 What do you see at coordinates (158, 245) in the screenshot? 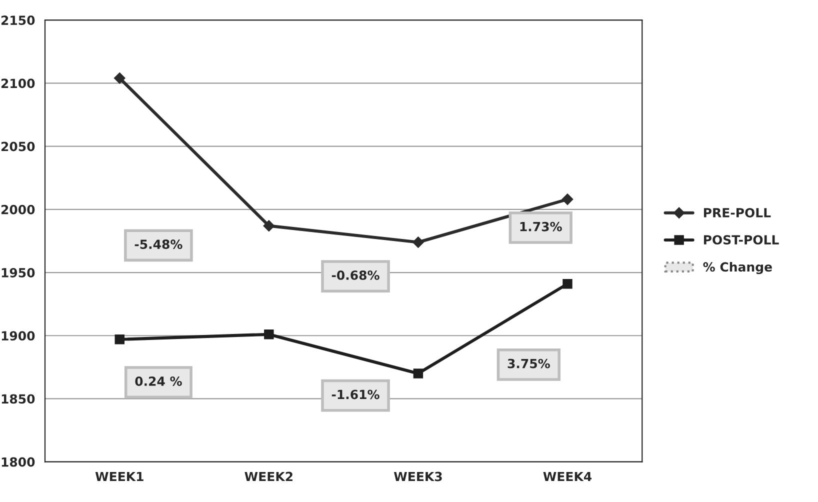
I see `annotation: -5.48%` at bounding box center [158, 245].